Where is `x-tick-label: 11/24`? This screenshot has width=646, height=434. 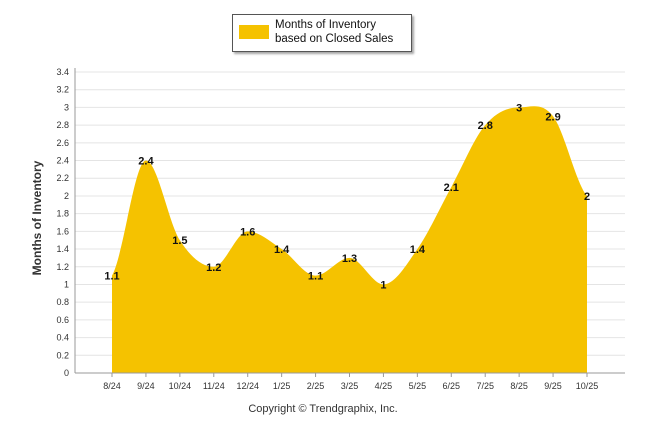 x-tick-label: 11/24 is located at coordinates (214, 386).